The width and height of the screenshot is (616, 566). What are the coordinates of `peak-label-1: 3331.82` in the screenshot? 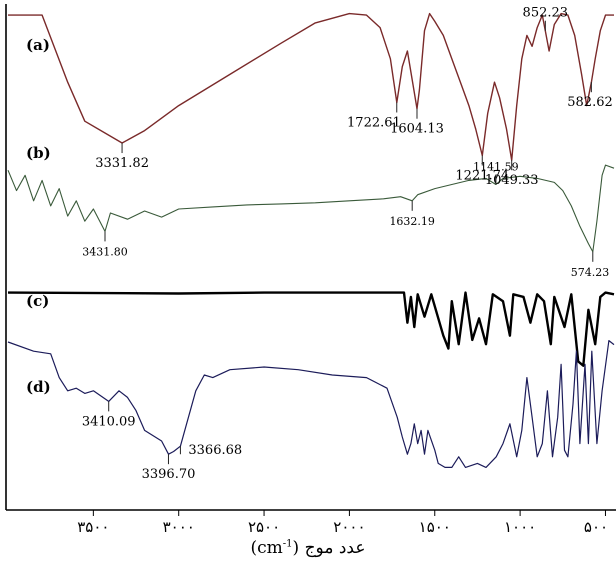 It's located at (122, 163).